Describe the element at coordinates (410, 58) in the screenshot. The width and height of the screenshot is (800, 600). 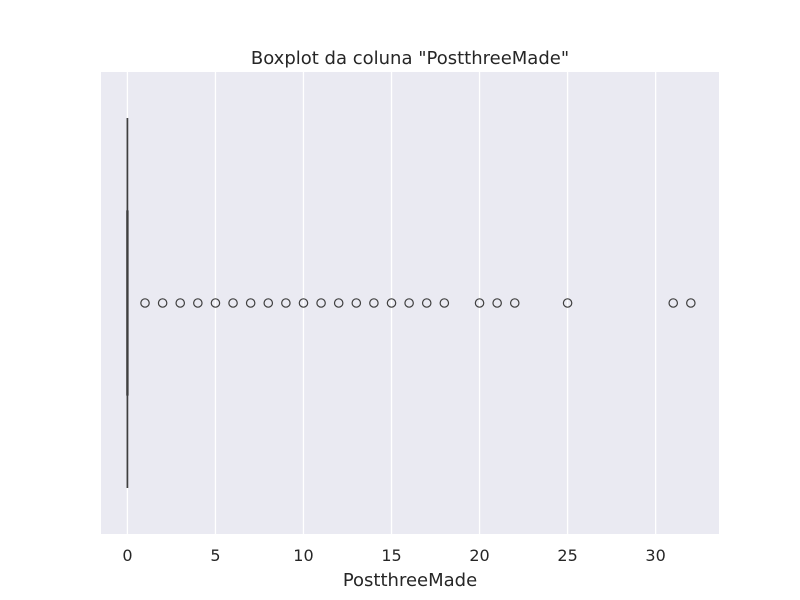
I see `chart-title: Boxplot da coluna "PostthreeMade"` at that location.